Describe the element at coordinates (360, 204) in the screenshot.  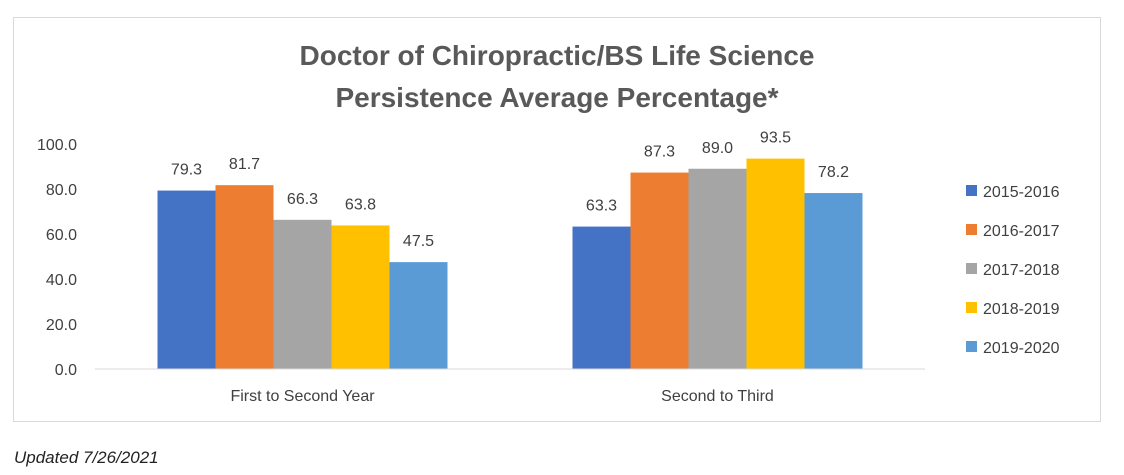
I see `data-label: 63.8` at that location.